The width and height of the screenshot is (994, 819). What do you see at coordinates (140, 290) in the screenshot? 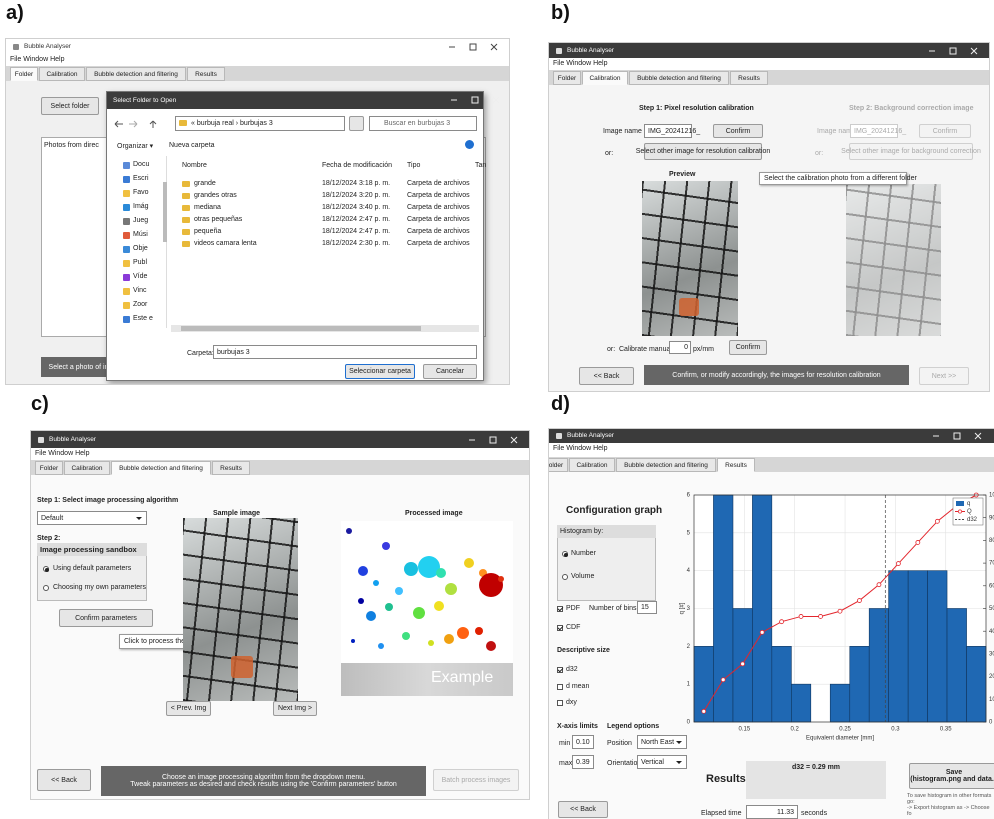
I see `nav-item: Vinc` at bounding box center [140, 290].